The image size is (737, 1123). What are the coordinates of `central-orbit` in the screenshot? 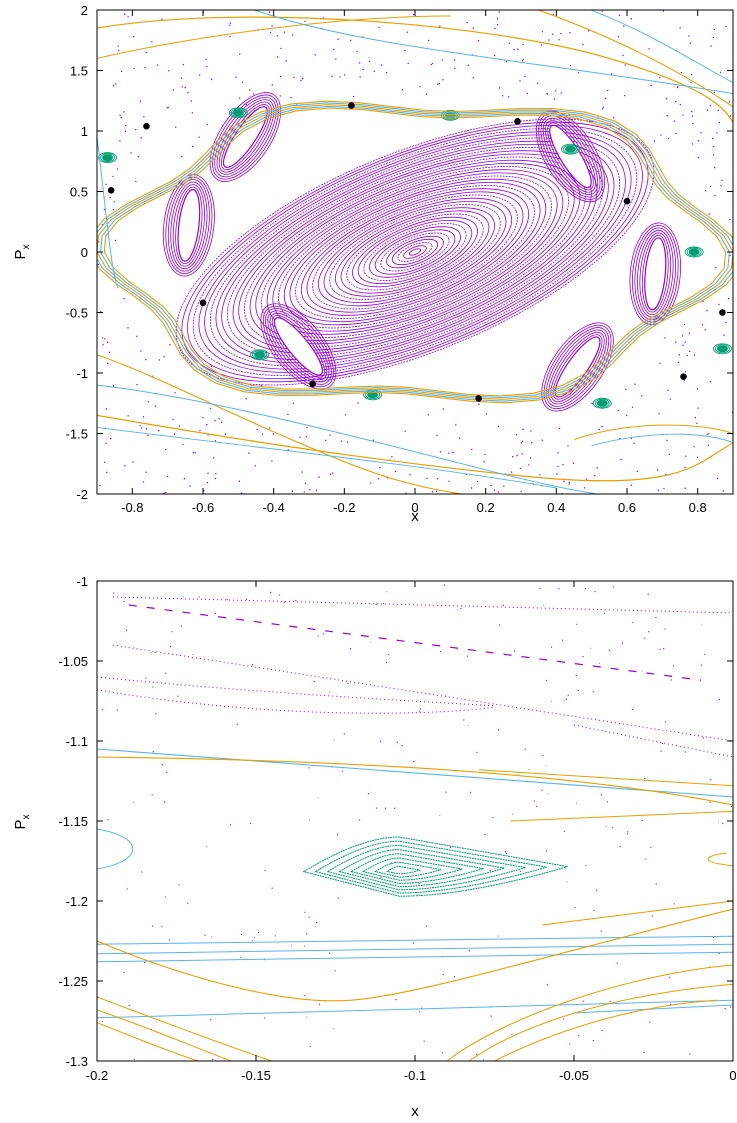 It's located at (415, 252).